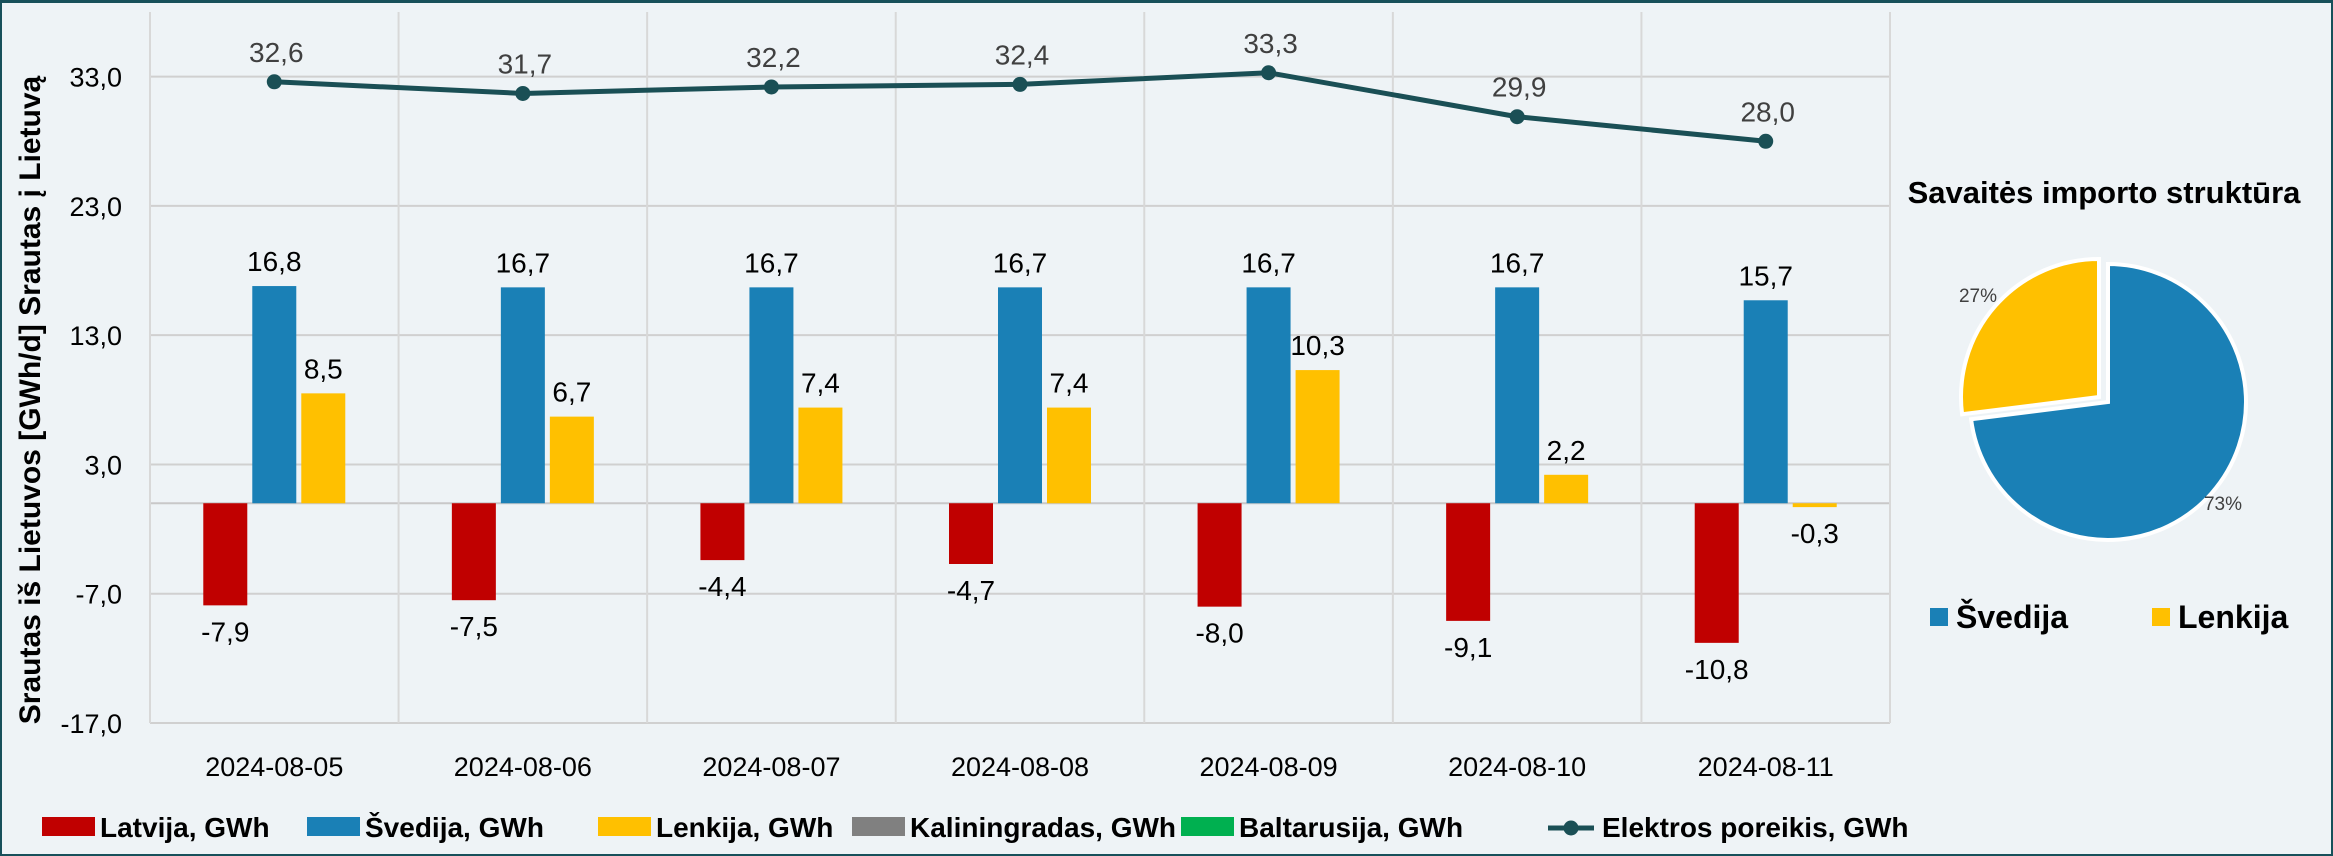  What do you see at coordinates (103, 465) in the screenshot?
I see `y-tick-label: 3,0` at bounding box center [103, 465].